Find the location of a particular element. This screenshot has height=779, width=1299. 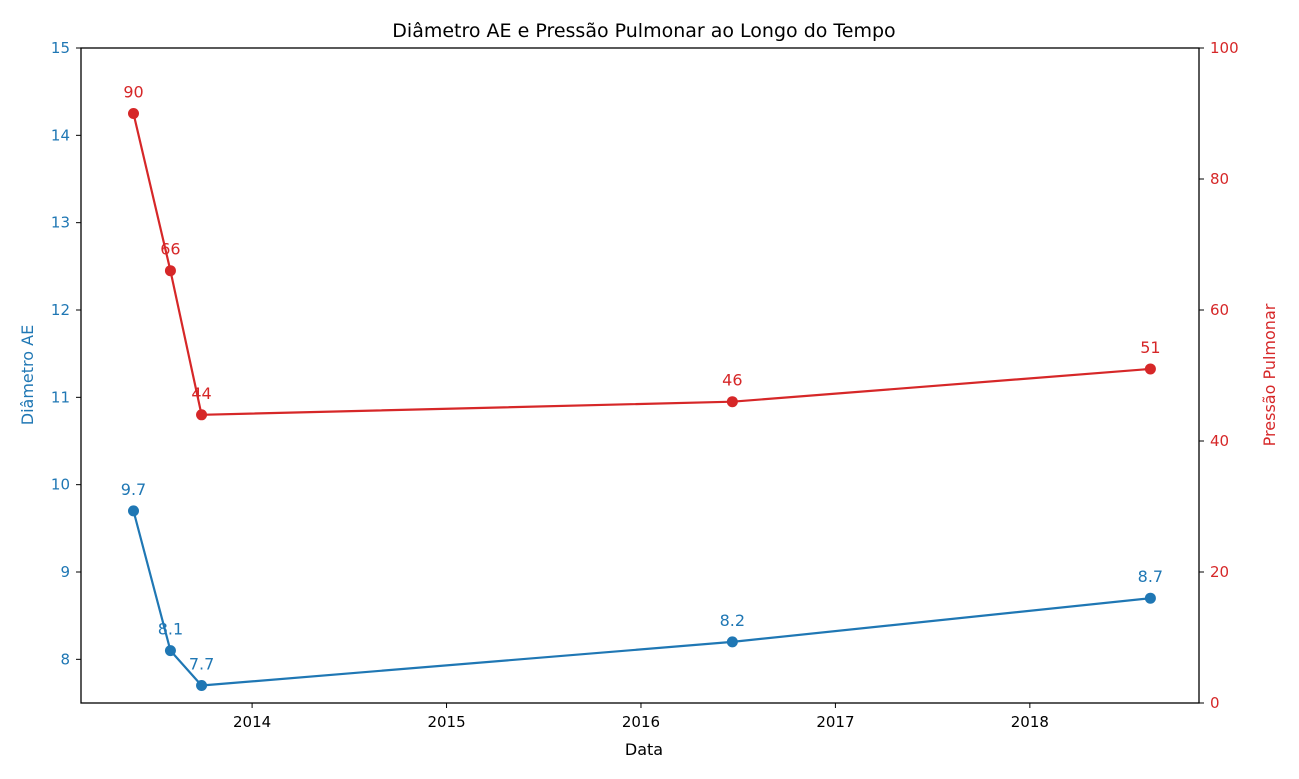

diameter-data-label: 9.7 is located at coordinates (133, 489).